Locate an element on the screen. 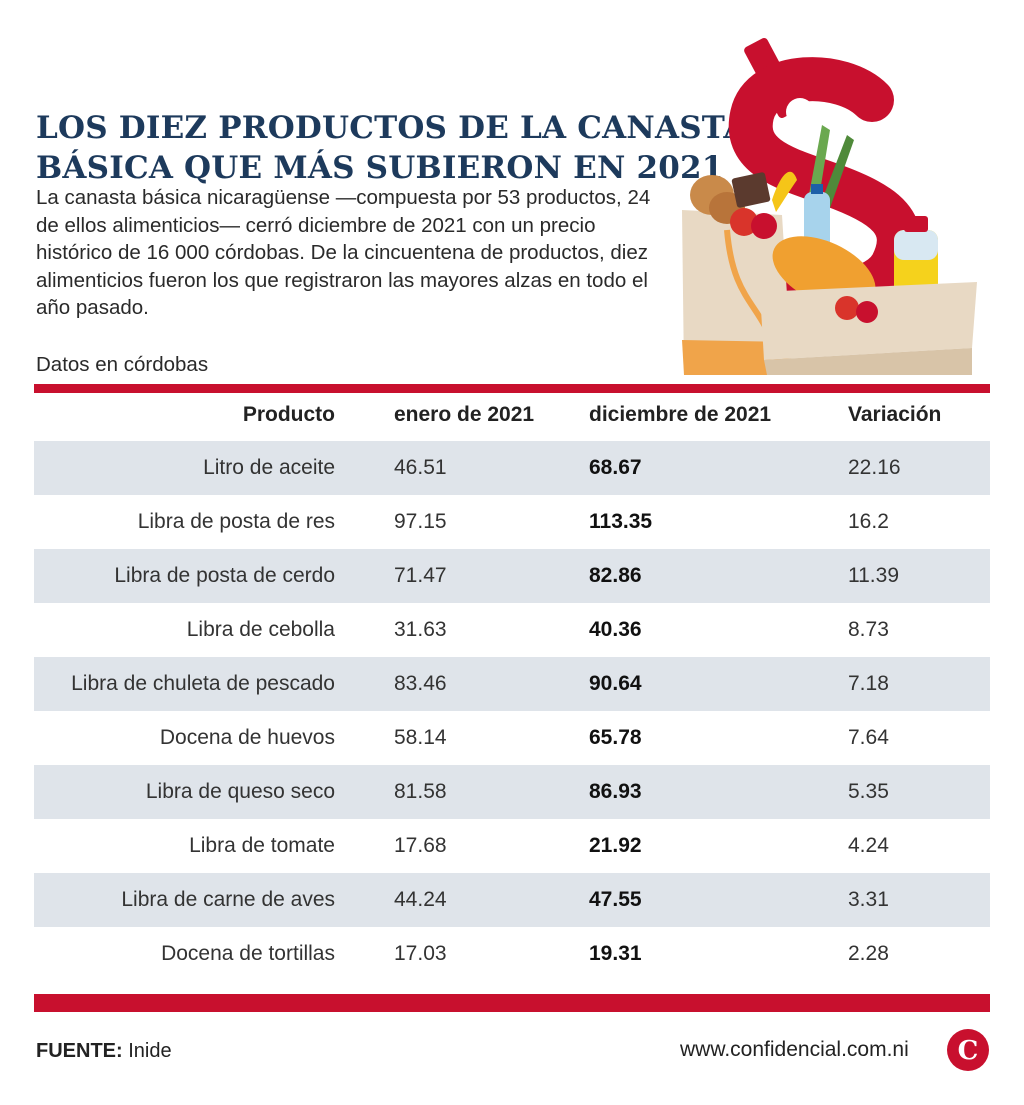 The width and height of the screenshot is (1024, 1105). apple-icon is located at coordinates (744, 222).